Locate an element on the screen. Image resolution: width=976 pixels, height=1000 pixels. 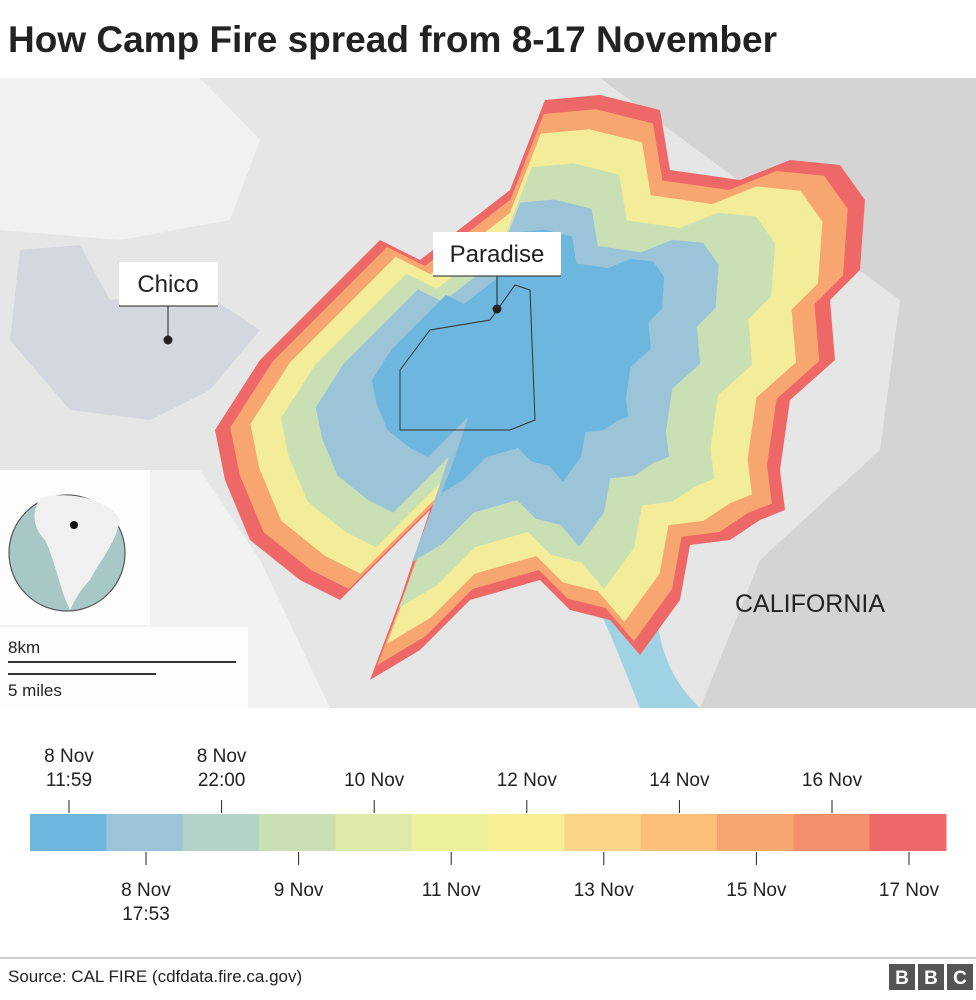
logo-letter: C is located at coordinates (960, 978).